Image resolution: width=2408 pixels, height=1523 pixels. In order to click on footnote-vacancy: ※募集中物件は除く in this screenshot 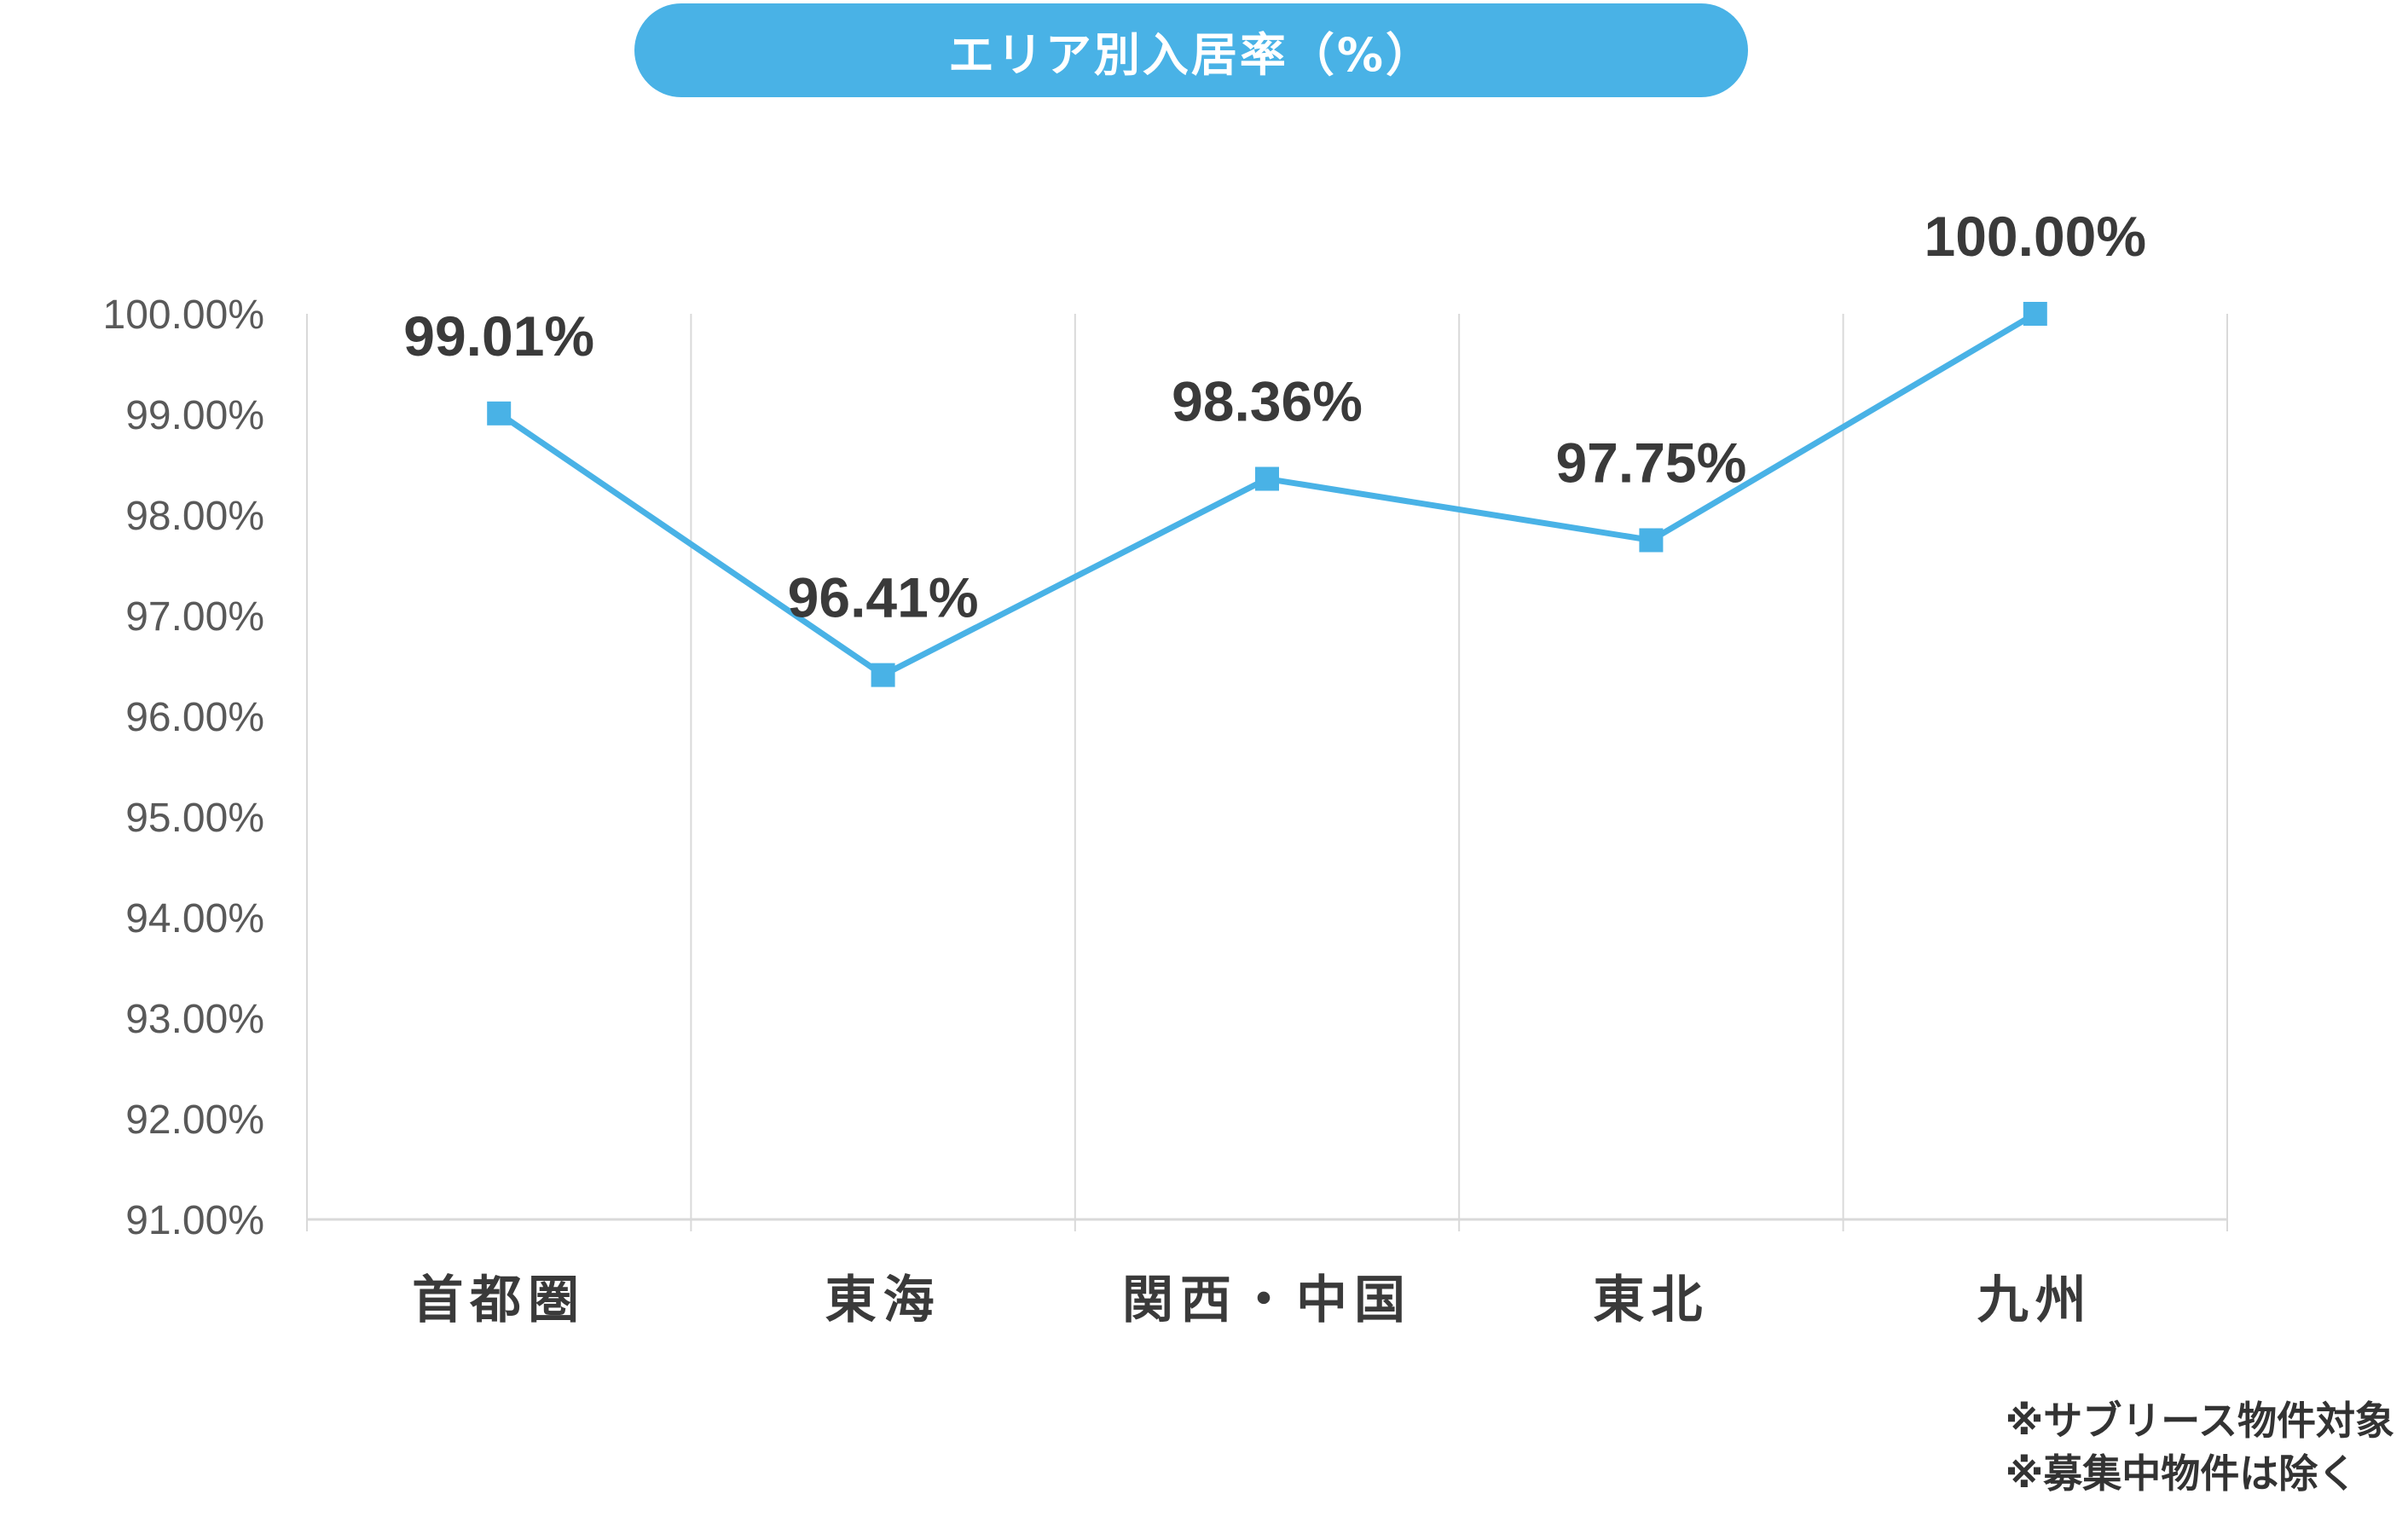, I will do `click(2181, 1474)`.